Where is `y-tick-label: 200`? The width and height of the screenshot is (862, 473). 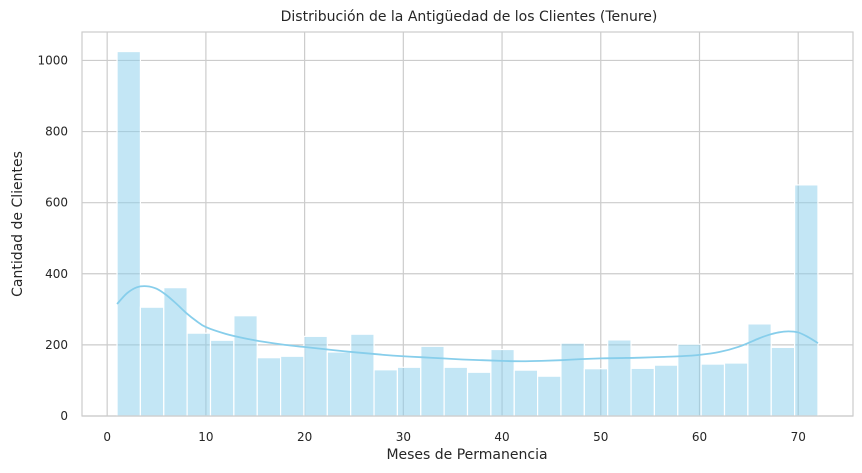
y-tick-label: 200 is located at coordinates (56, 345).